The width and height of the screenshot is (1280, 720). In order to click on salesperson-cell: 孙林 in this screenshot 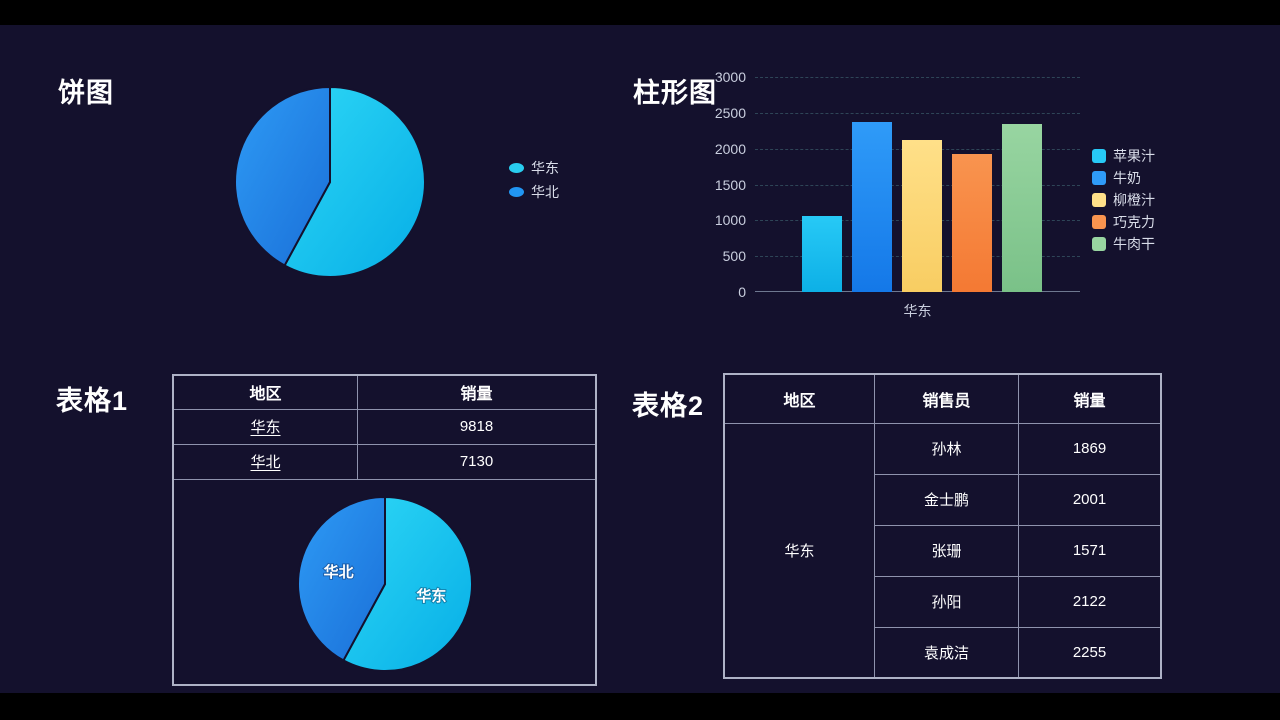, I will do `click(946, 448)`.